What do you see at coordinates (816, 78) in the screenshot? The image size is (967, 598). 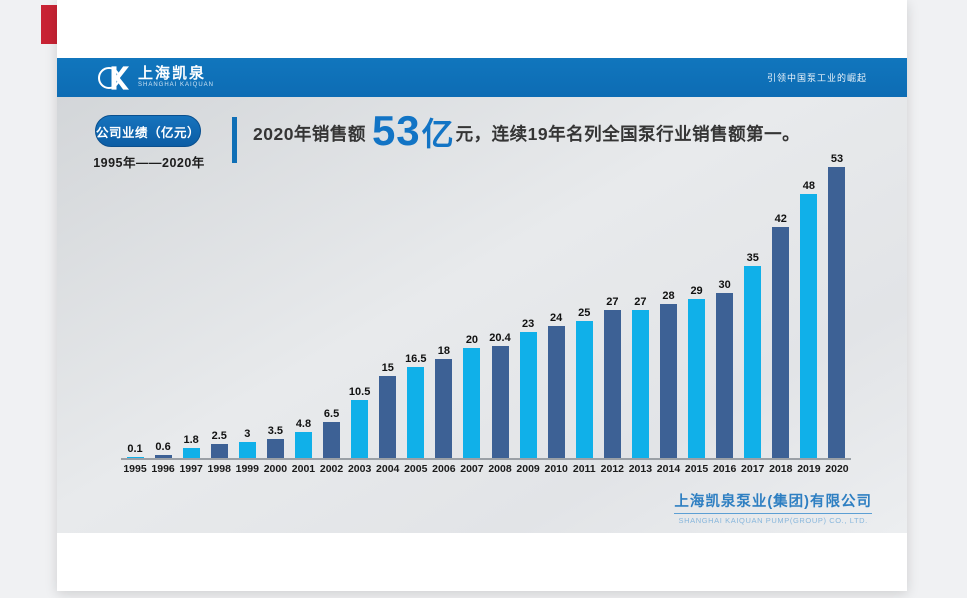 I see `header-slogan: 引领中国泵工业的崛起` at bounding box center [816, 78].